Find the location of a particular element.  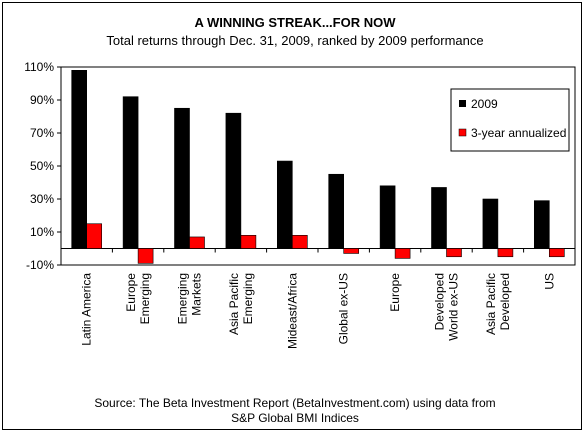

y-axis: -10% 10% 30% 50% 70% 90% 110% is located at coordinates (42, 166).